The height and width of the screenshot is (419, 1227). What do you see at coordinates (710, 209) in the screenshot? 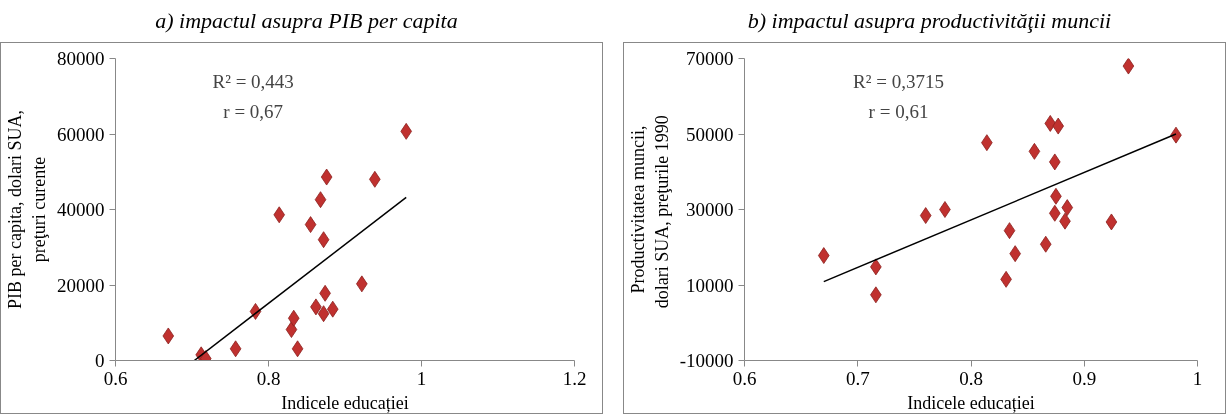
I see `y-tick-label: 30000` at bounding box center [710, 209].